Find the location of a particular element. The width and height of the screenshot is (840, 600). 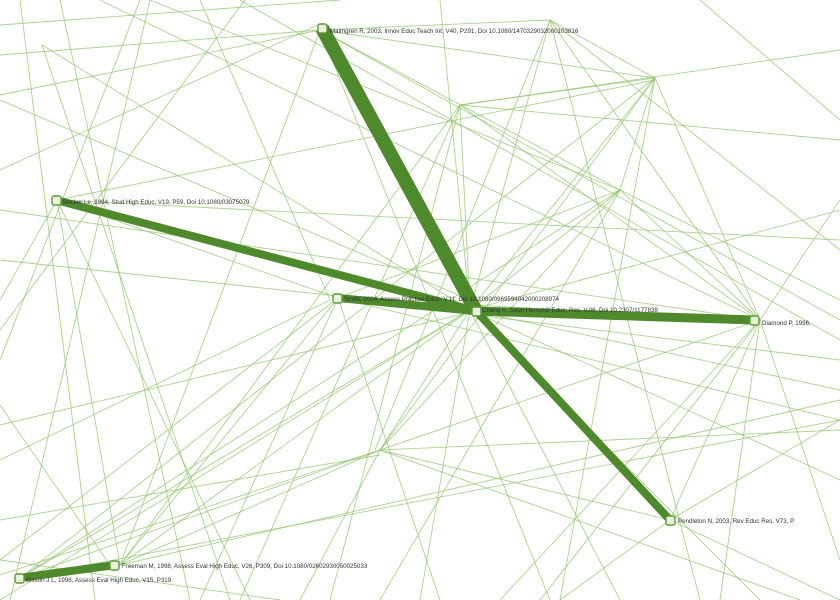

node-bottom is located at coordinates (114, 565).